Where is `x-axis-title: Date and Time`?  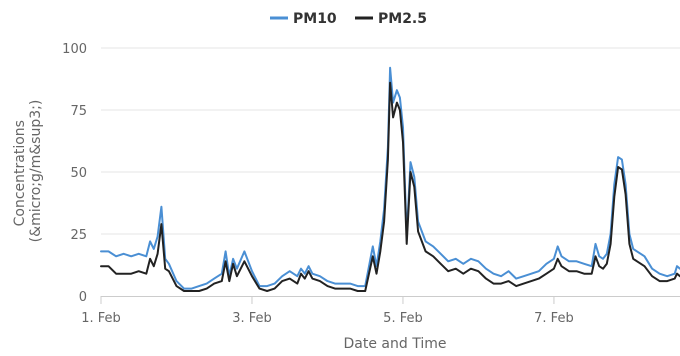
x-axis-title: Date and Time is located at coordinates (395, 344).